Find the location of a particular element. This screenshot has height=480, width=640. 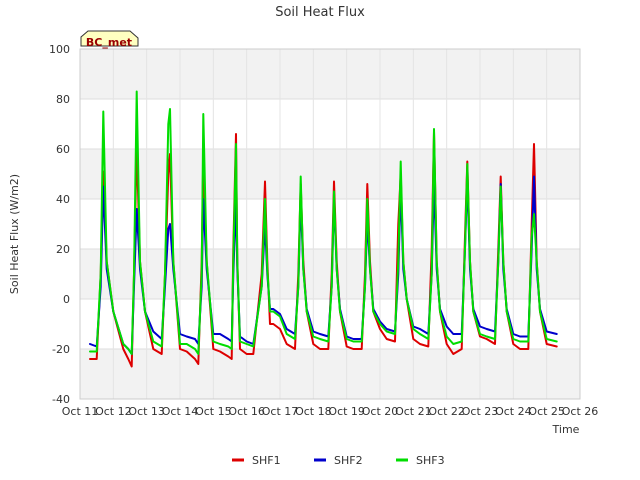

y-tick-label: -20 is located at coordinates (61, 349).